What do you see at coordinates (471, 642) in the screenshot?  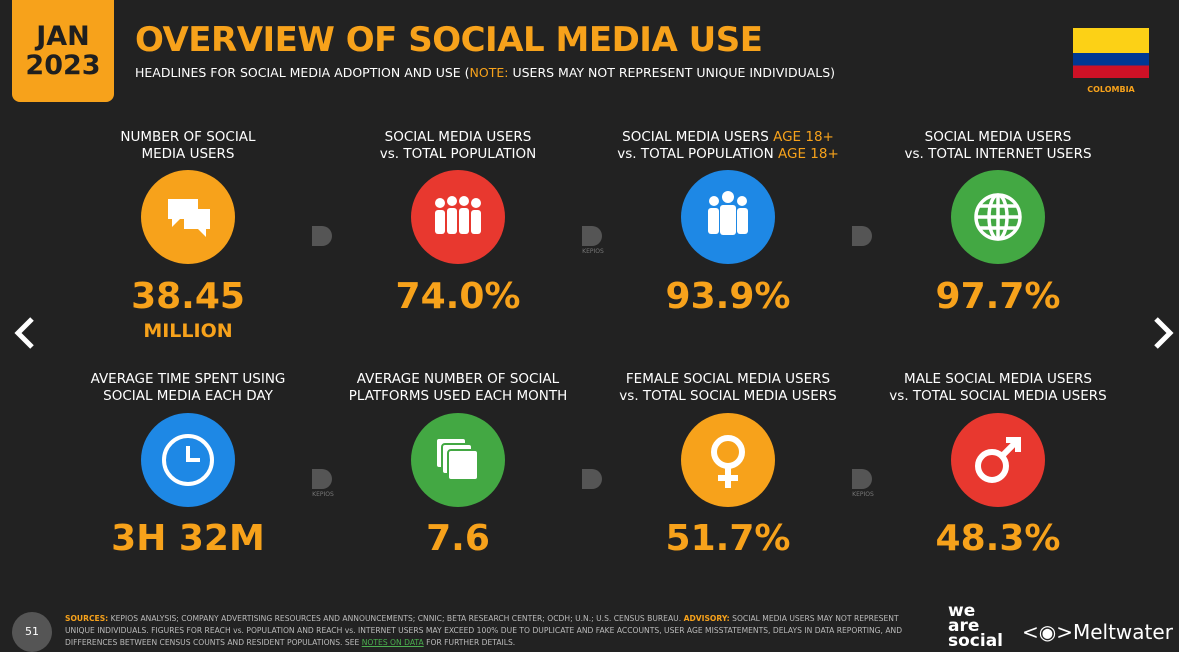 I see `footer-text: FOR FURTHER DETAILS.` at bounding box center [471, 642].